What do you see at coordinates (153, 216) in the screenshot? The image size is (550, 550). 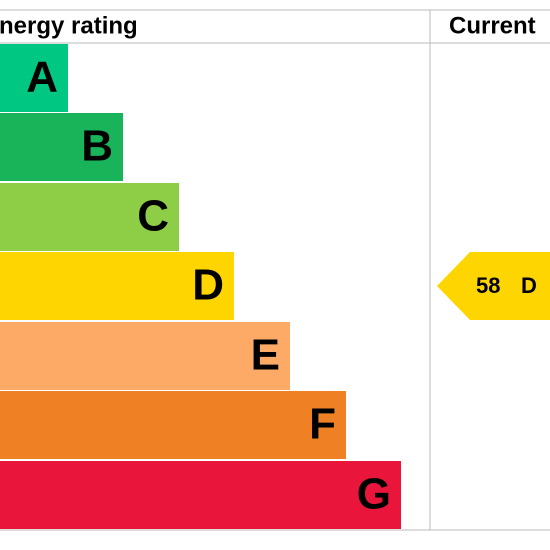 I see `band-letter: C` at bounding box center [153, 216].